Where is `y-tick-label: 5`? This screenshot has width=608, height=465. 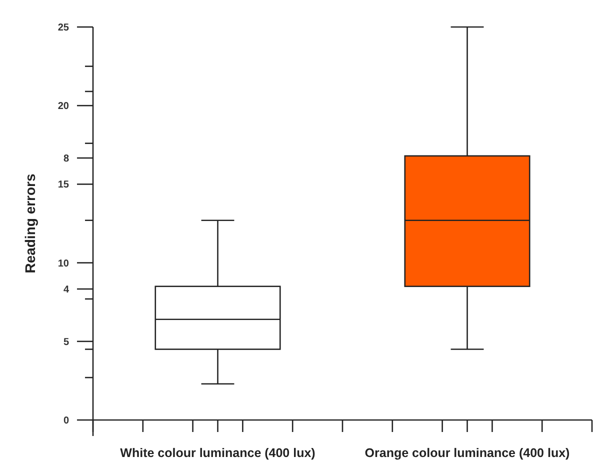 y-tick-label: 5 is located at coordinates (66, 342).